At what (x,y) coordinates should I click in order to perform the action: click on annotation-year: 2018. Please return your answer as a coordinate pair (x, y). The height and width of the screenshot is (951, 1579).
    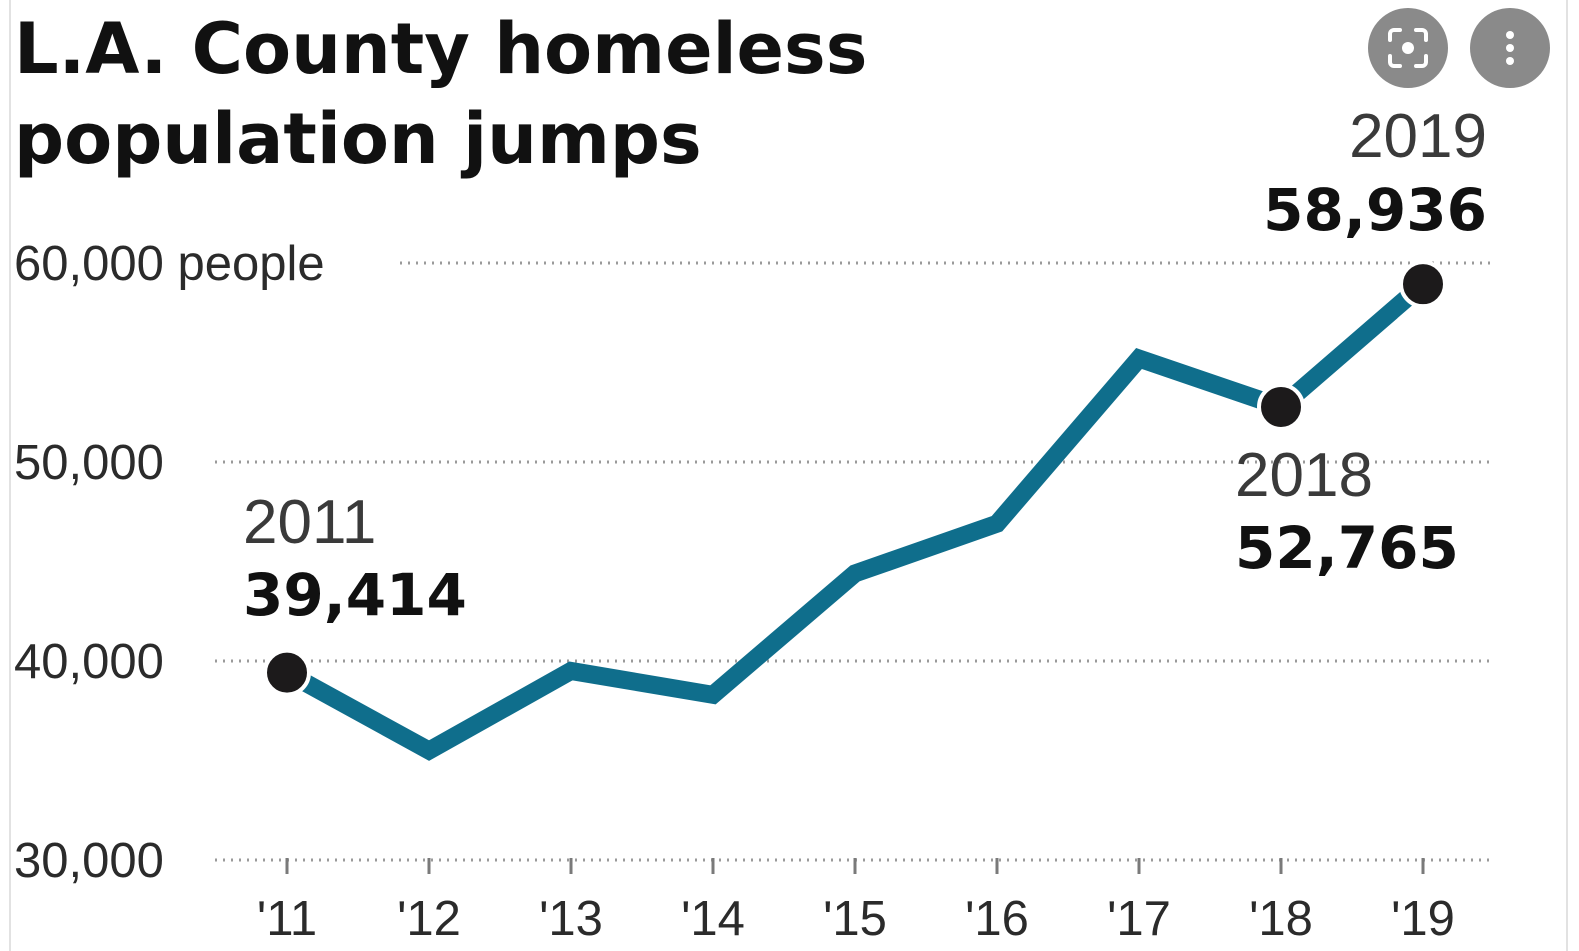
    Looking at the image, I should click on (1304, 475).